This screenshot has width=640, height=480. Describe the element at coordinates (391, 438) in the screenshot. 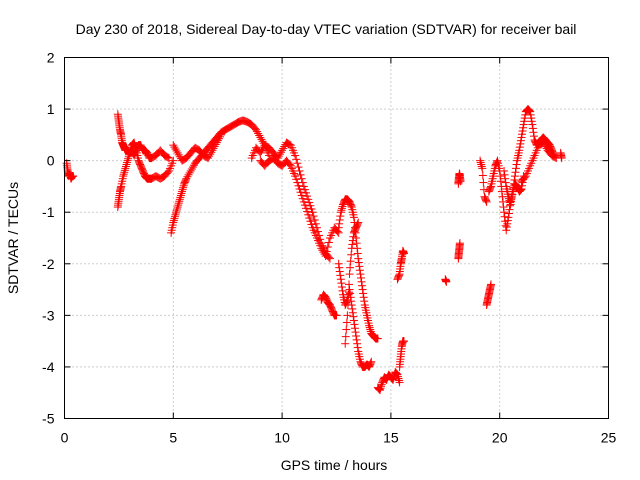

I see `x-tick-label: 15` at that location.